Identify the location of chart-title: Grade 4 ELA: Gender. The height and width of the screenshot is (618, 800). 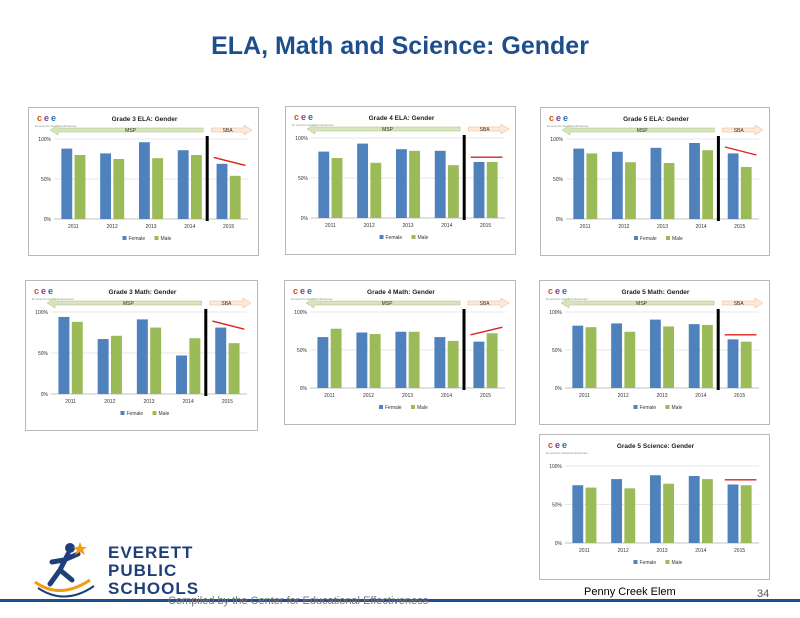
(402, 118).